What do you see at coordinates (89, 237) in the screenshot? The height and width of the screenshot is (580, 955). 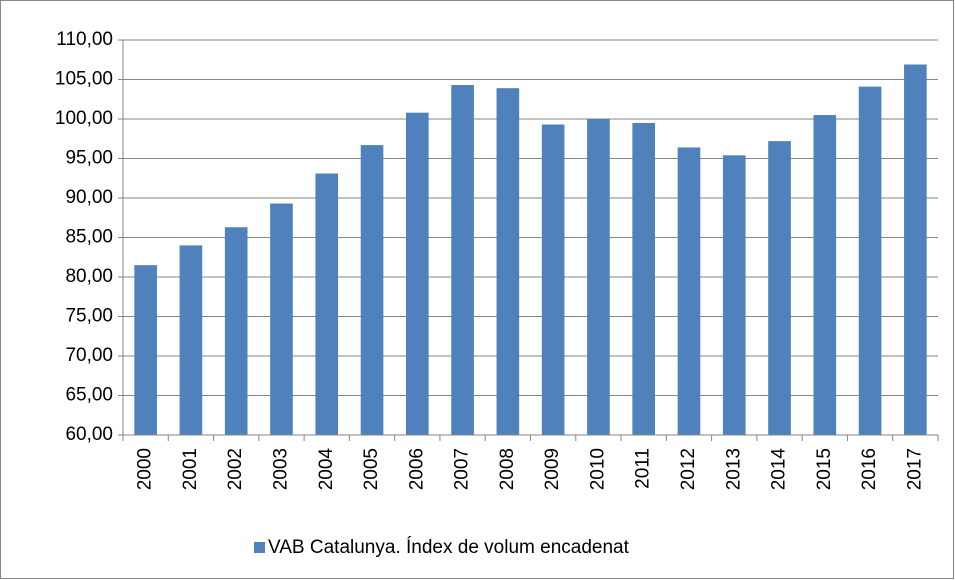 I see `y-tick-label: 85,00` at bounding box center [89, 237].